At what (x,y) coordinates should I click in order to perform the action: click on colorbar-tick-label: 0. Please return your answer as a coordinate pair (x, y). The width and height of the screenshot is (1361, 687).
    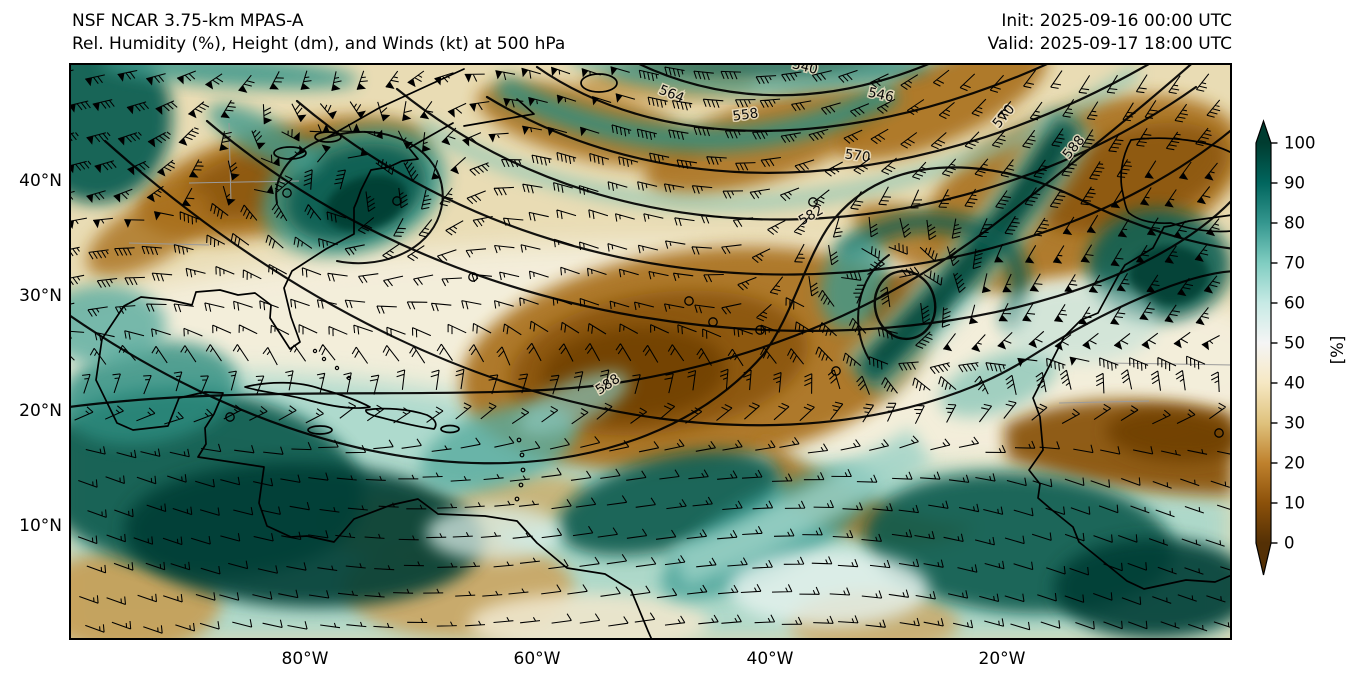
    Looking at the image, I should click on (1289, 543).